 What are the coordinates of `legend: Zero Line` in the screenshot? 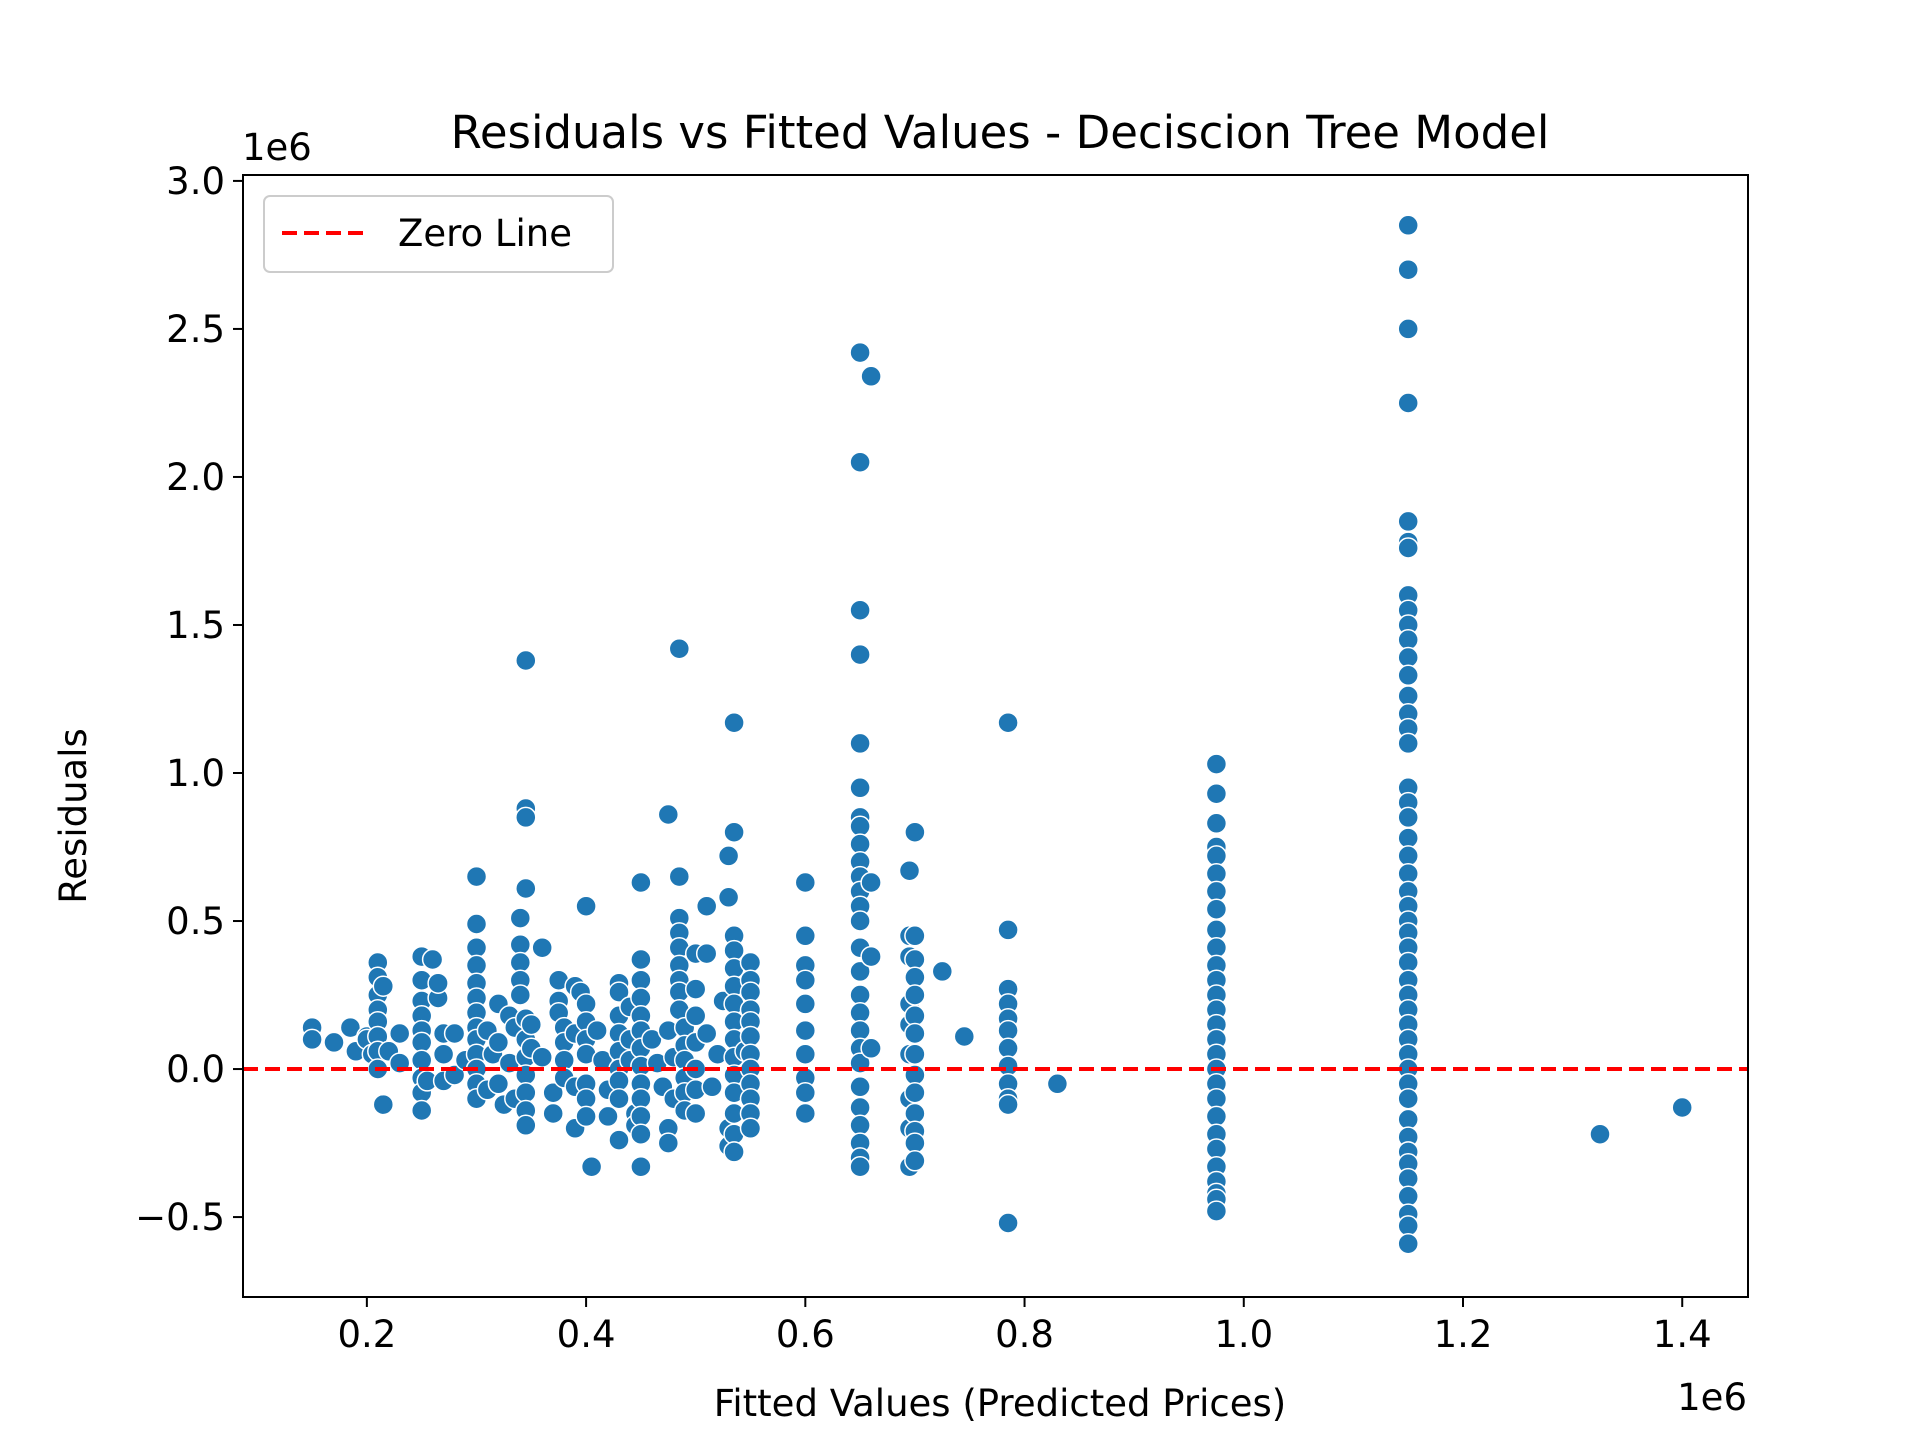 It's located at (438, 234).